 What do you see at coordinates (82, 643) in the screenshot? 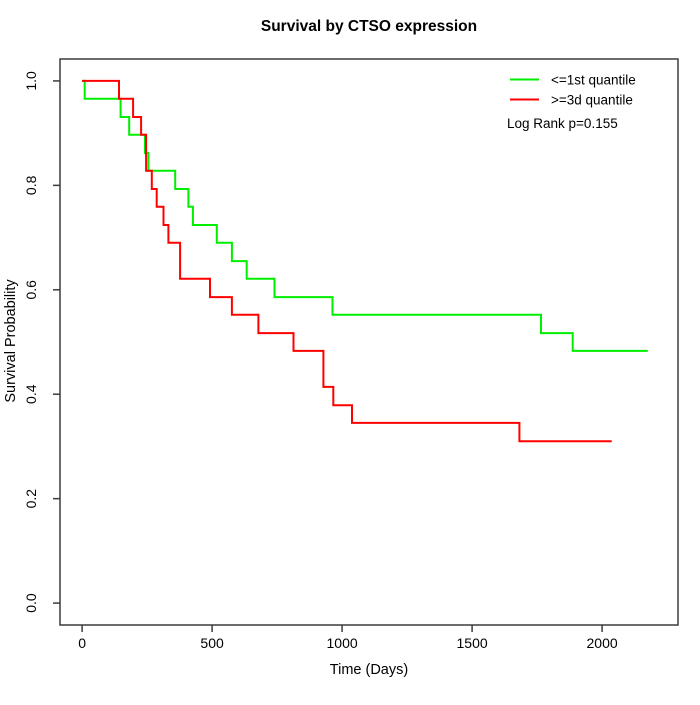
I see `x-tick-label: 0` at bounding box center [82, 643].